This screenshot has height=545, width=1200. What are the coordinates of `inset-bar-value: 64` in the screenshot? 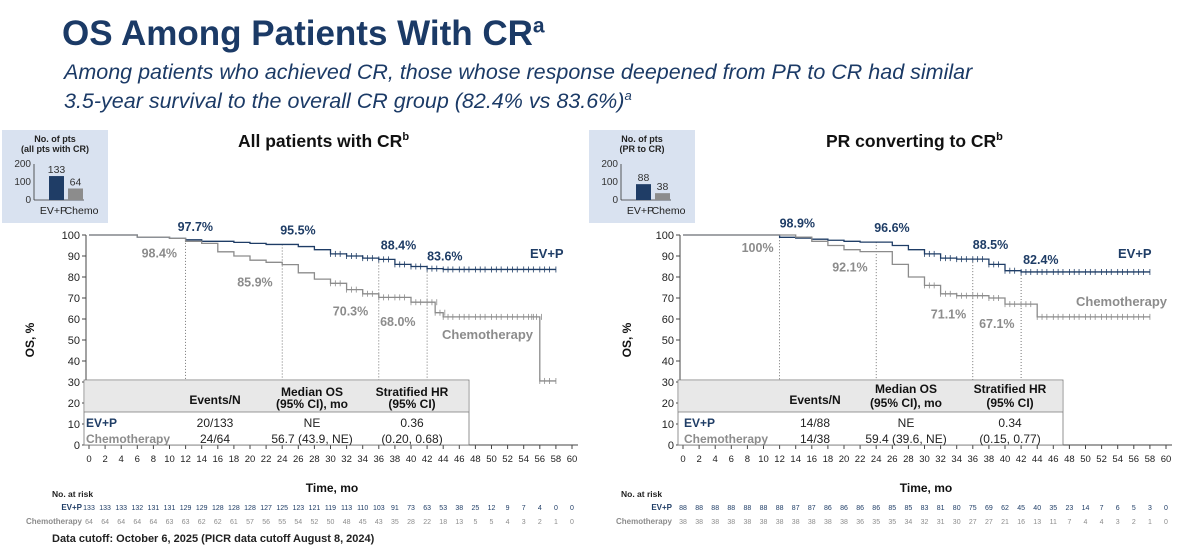 It's located at (76, 182).